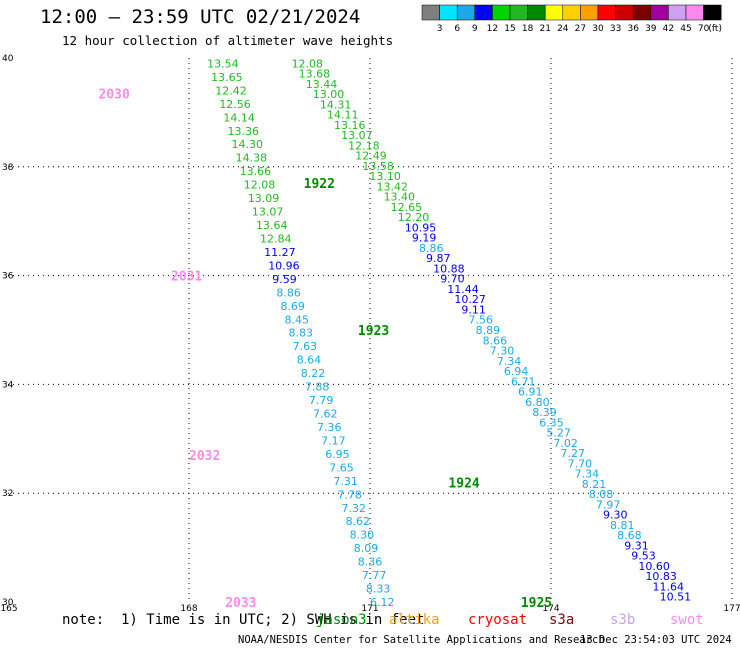  Describe the element at coordinates (643, 556) in the screenshot. I see `wave-height-label: 9.53` at that location.